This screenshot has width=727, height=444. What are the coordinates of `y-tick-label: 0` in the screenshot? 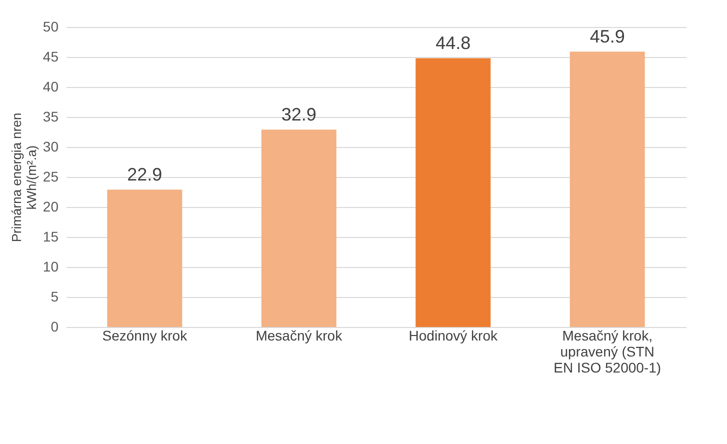 It's located at (54, 326).